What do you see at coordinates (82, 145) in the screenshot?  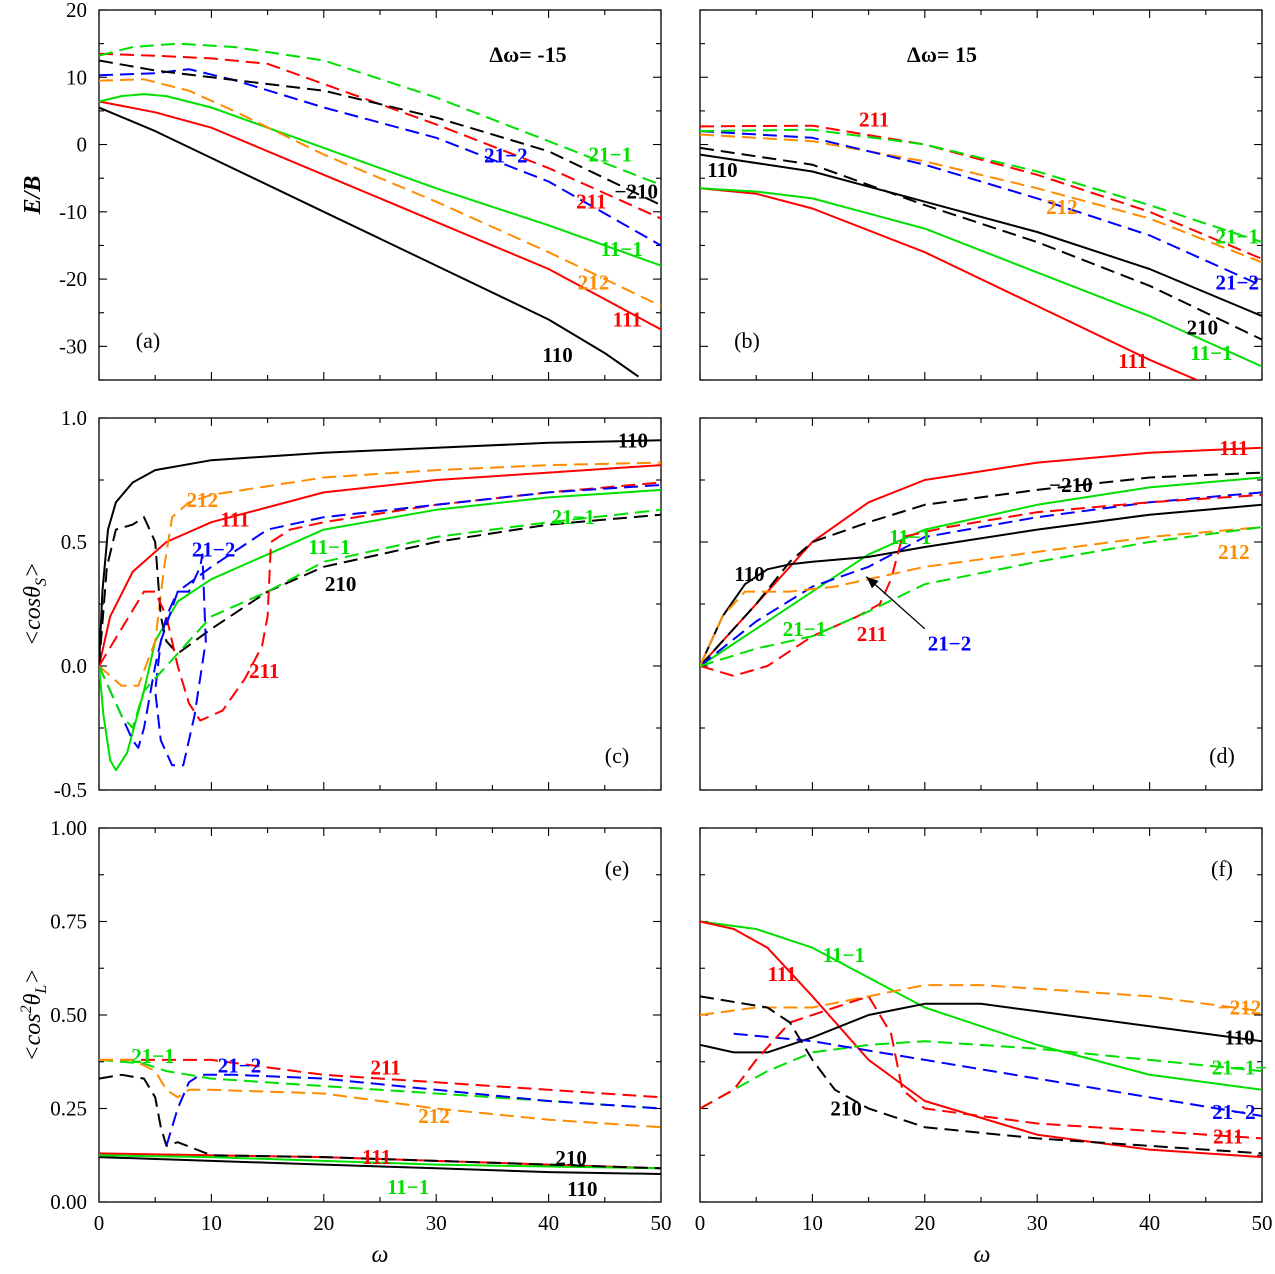 I see `y-tick-label: 0` at bounding box center [82, 145].